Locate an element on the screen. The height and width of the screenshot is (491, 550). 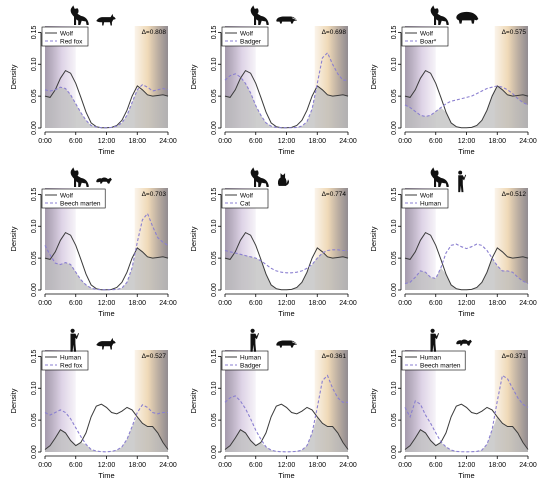
overlap-coefficient-label: Δ=0.575 is located at coordinates (514, 32).